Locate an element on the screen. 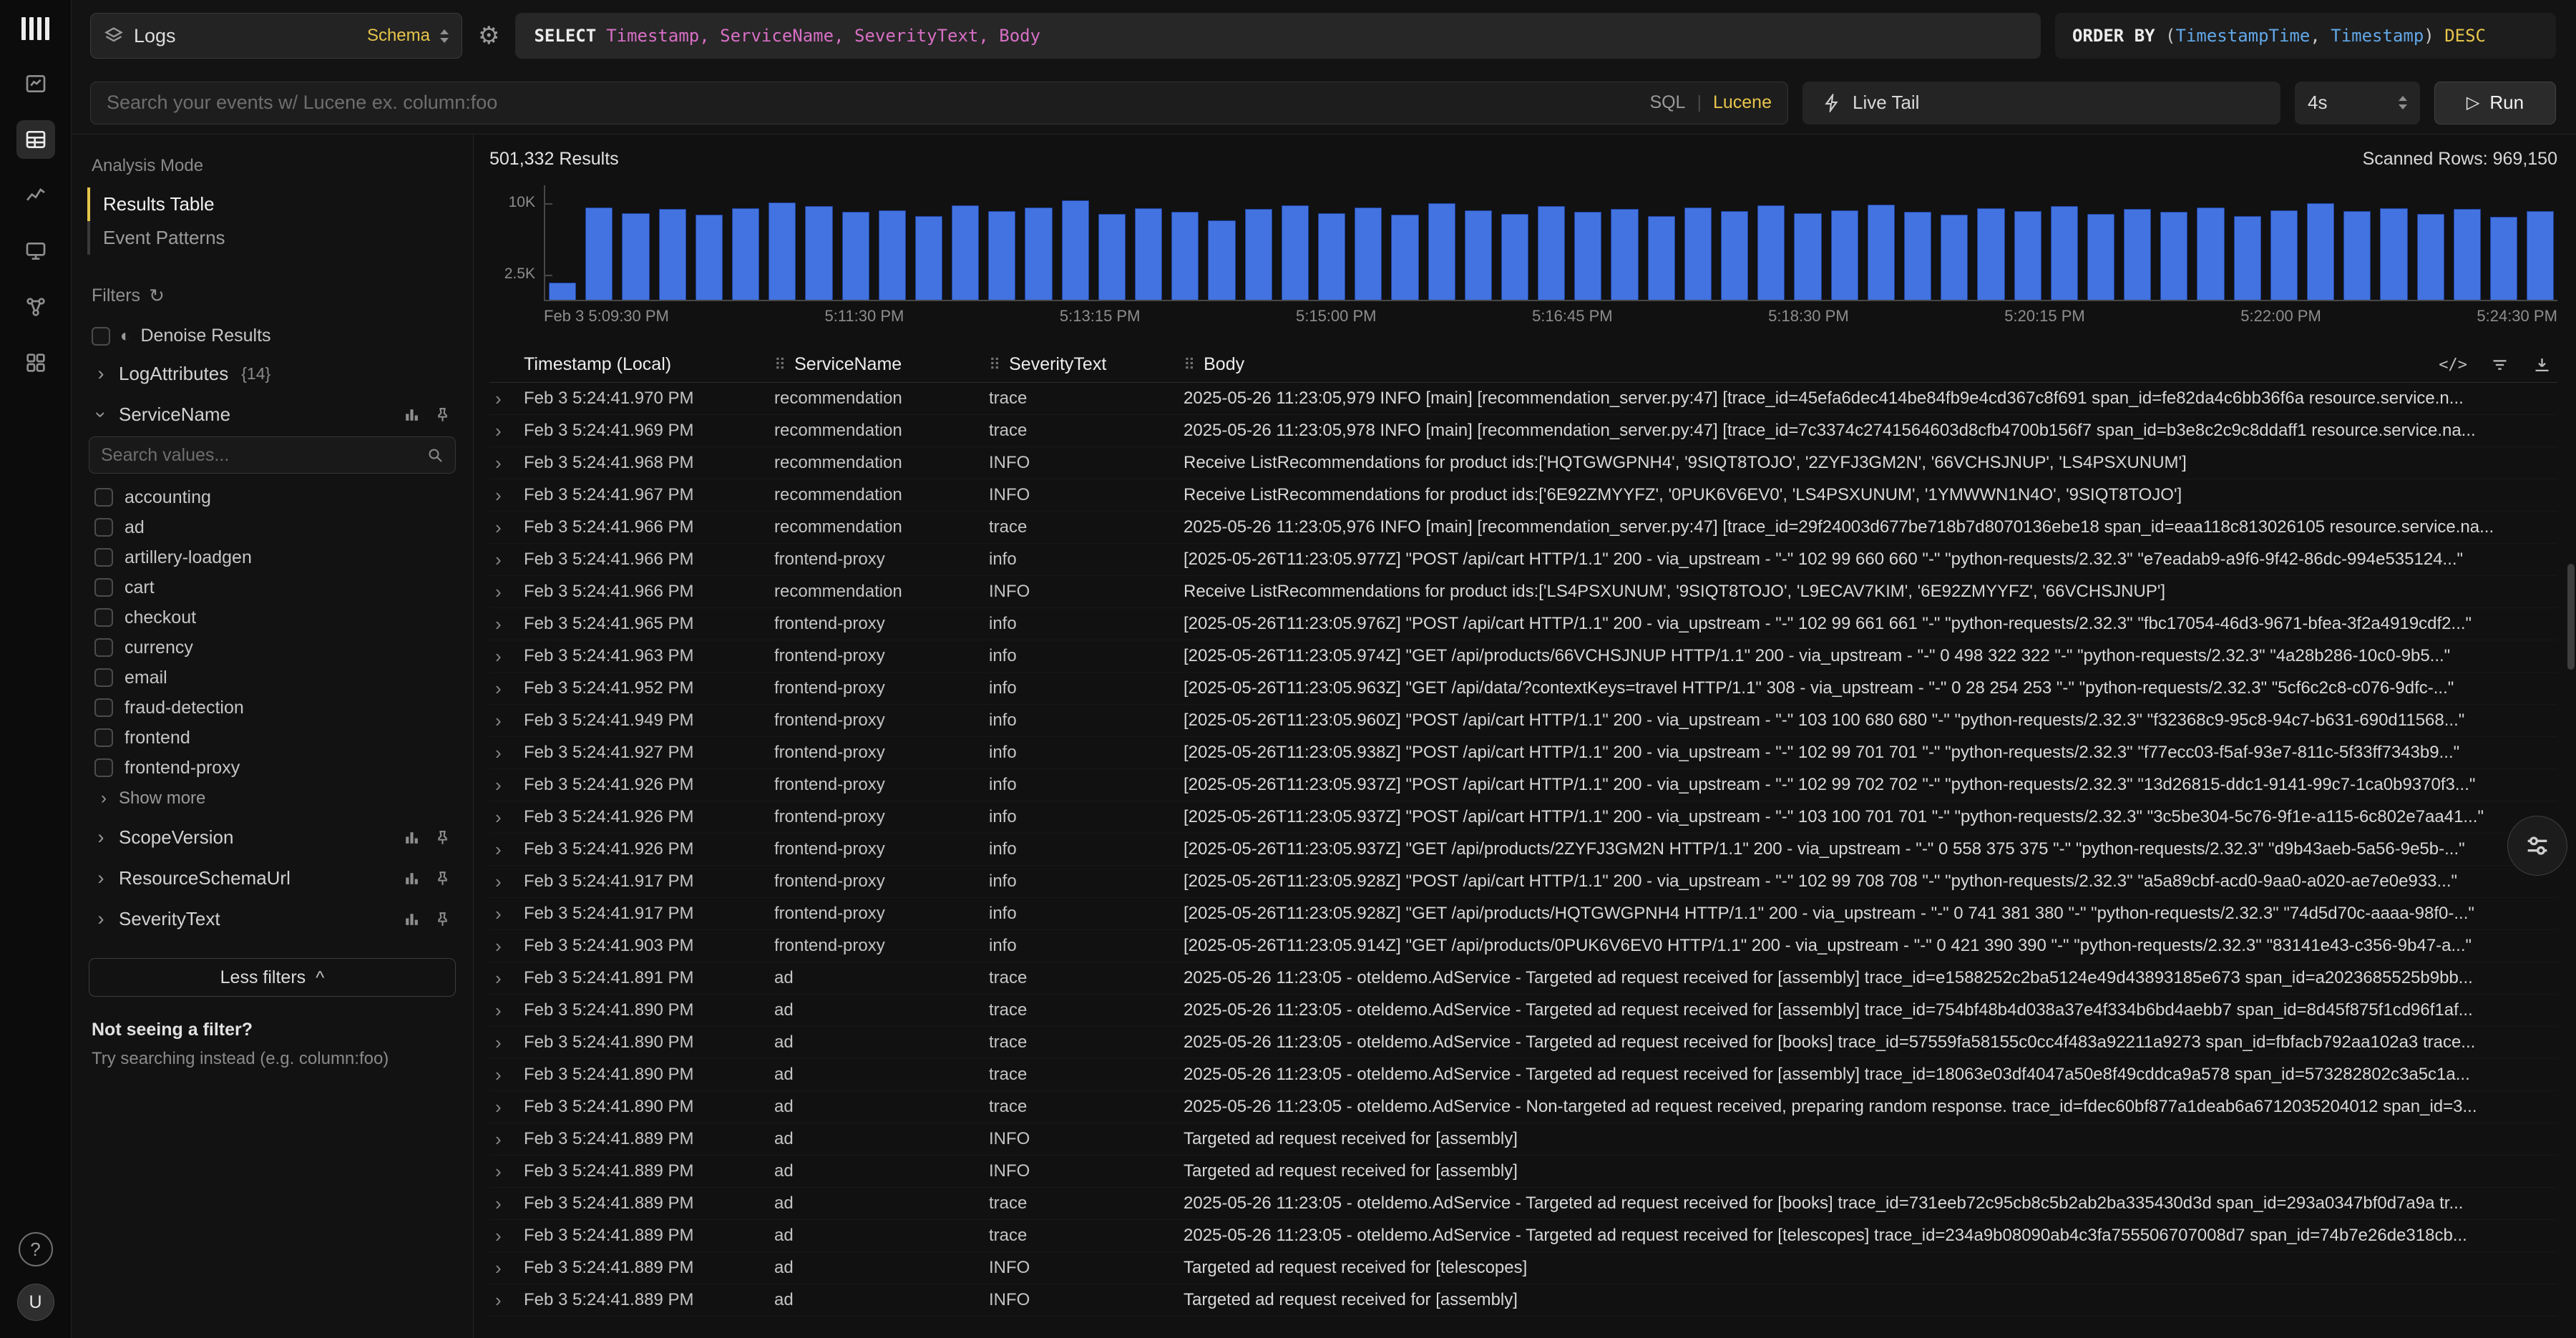 The image size is (2576, 1338). mode-toggle-lucene: Lucene is located at coordinates (1742, 102).